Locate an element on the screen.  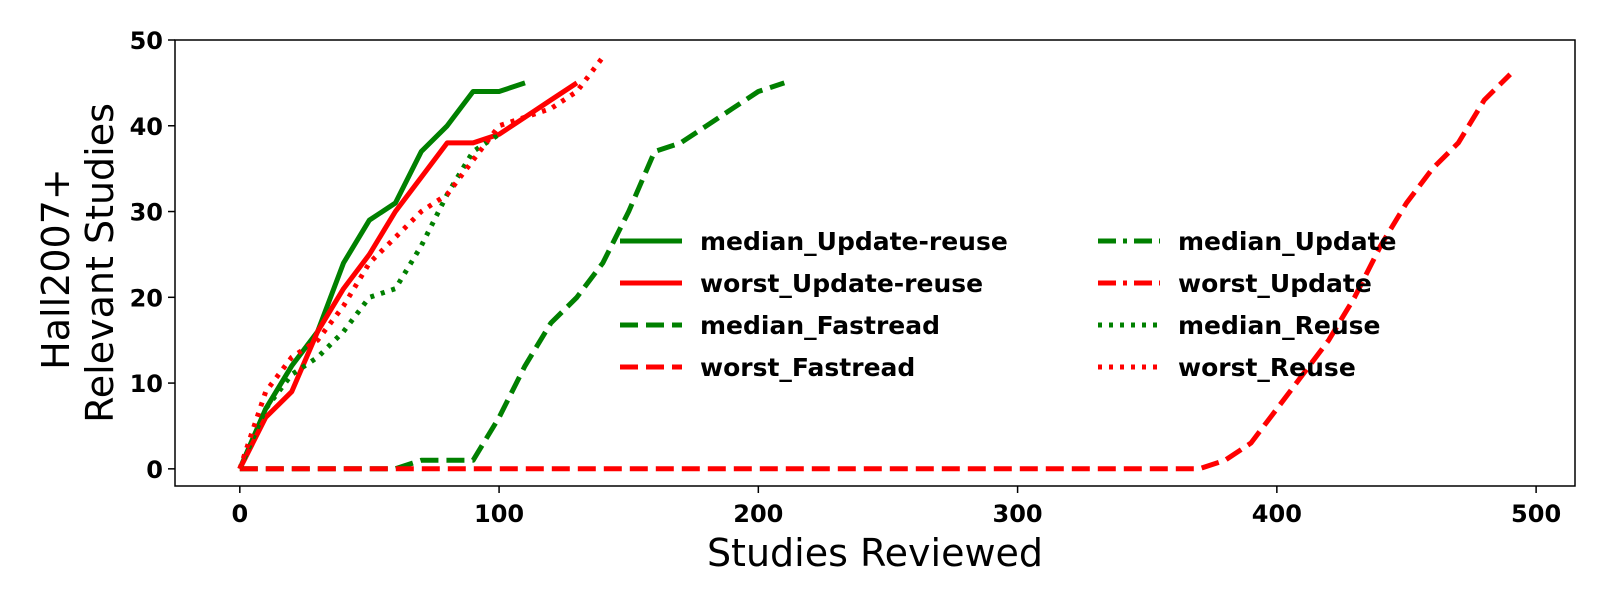
x-tick-label: 100 is located at coordinates (499, 514).